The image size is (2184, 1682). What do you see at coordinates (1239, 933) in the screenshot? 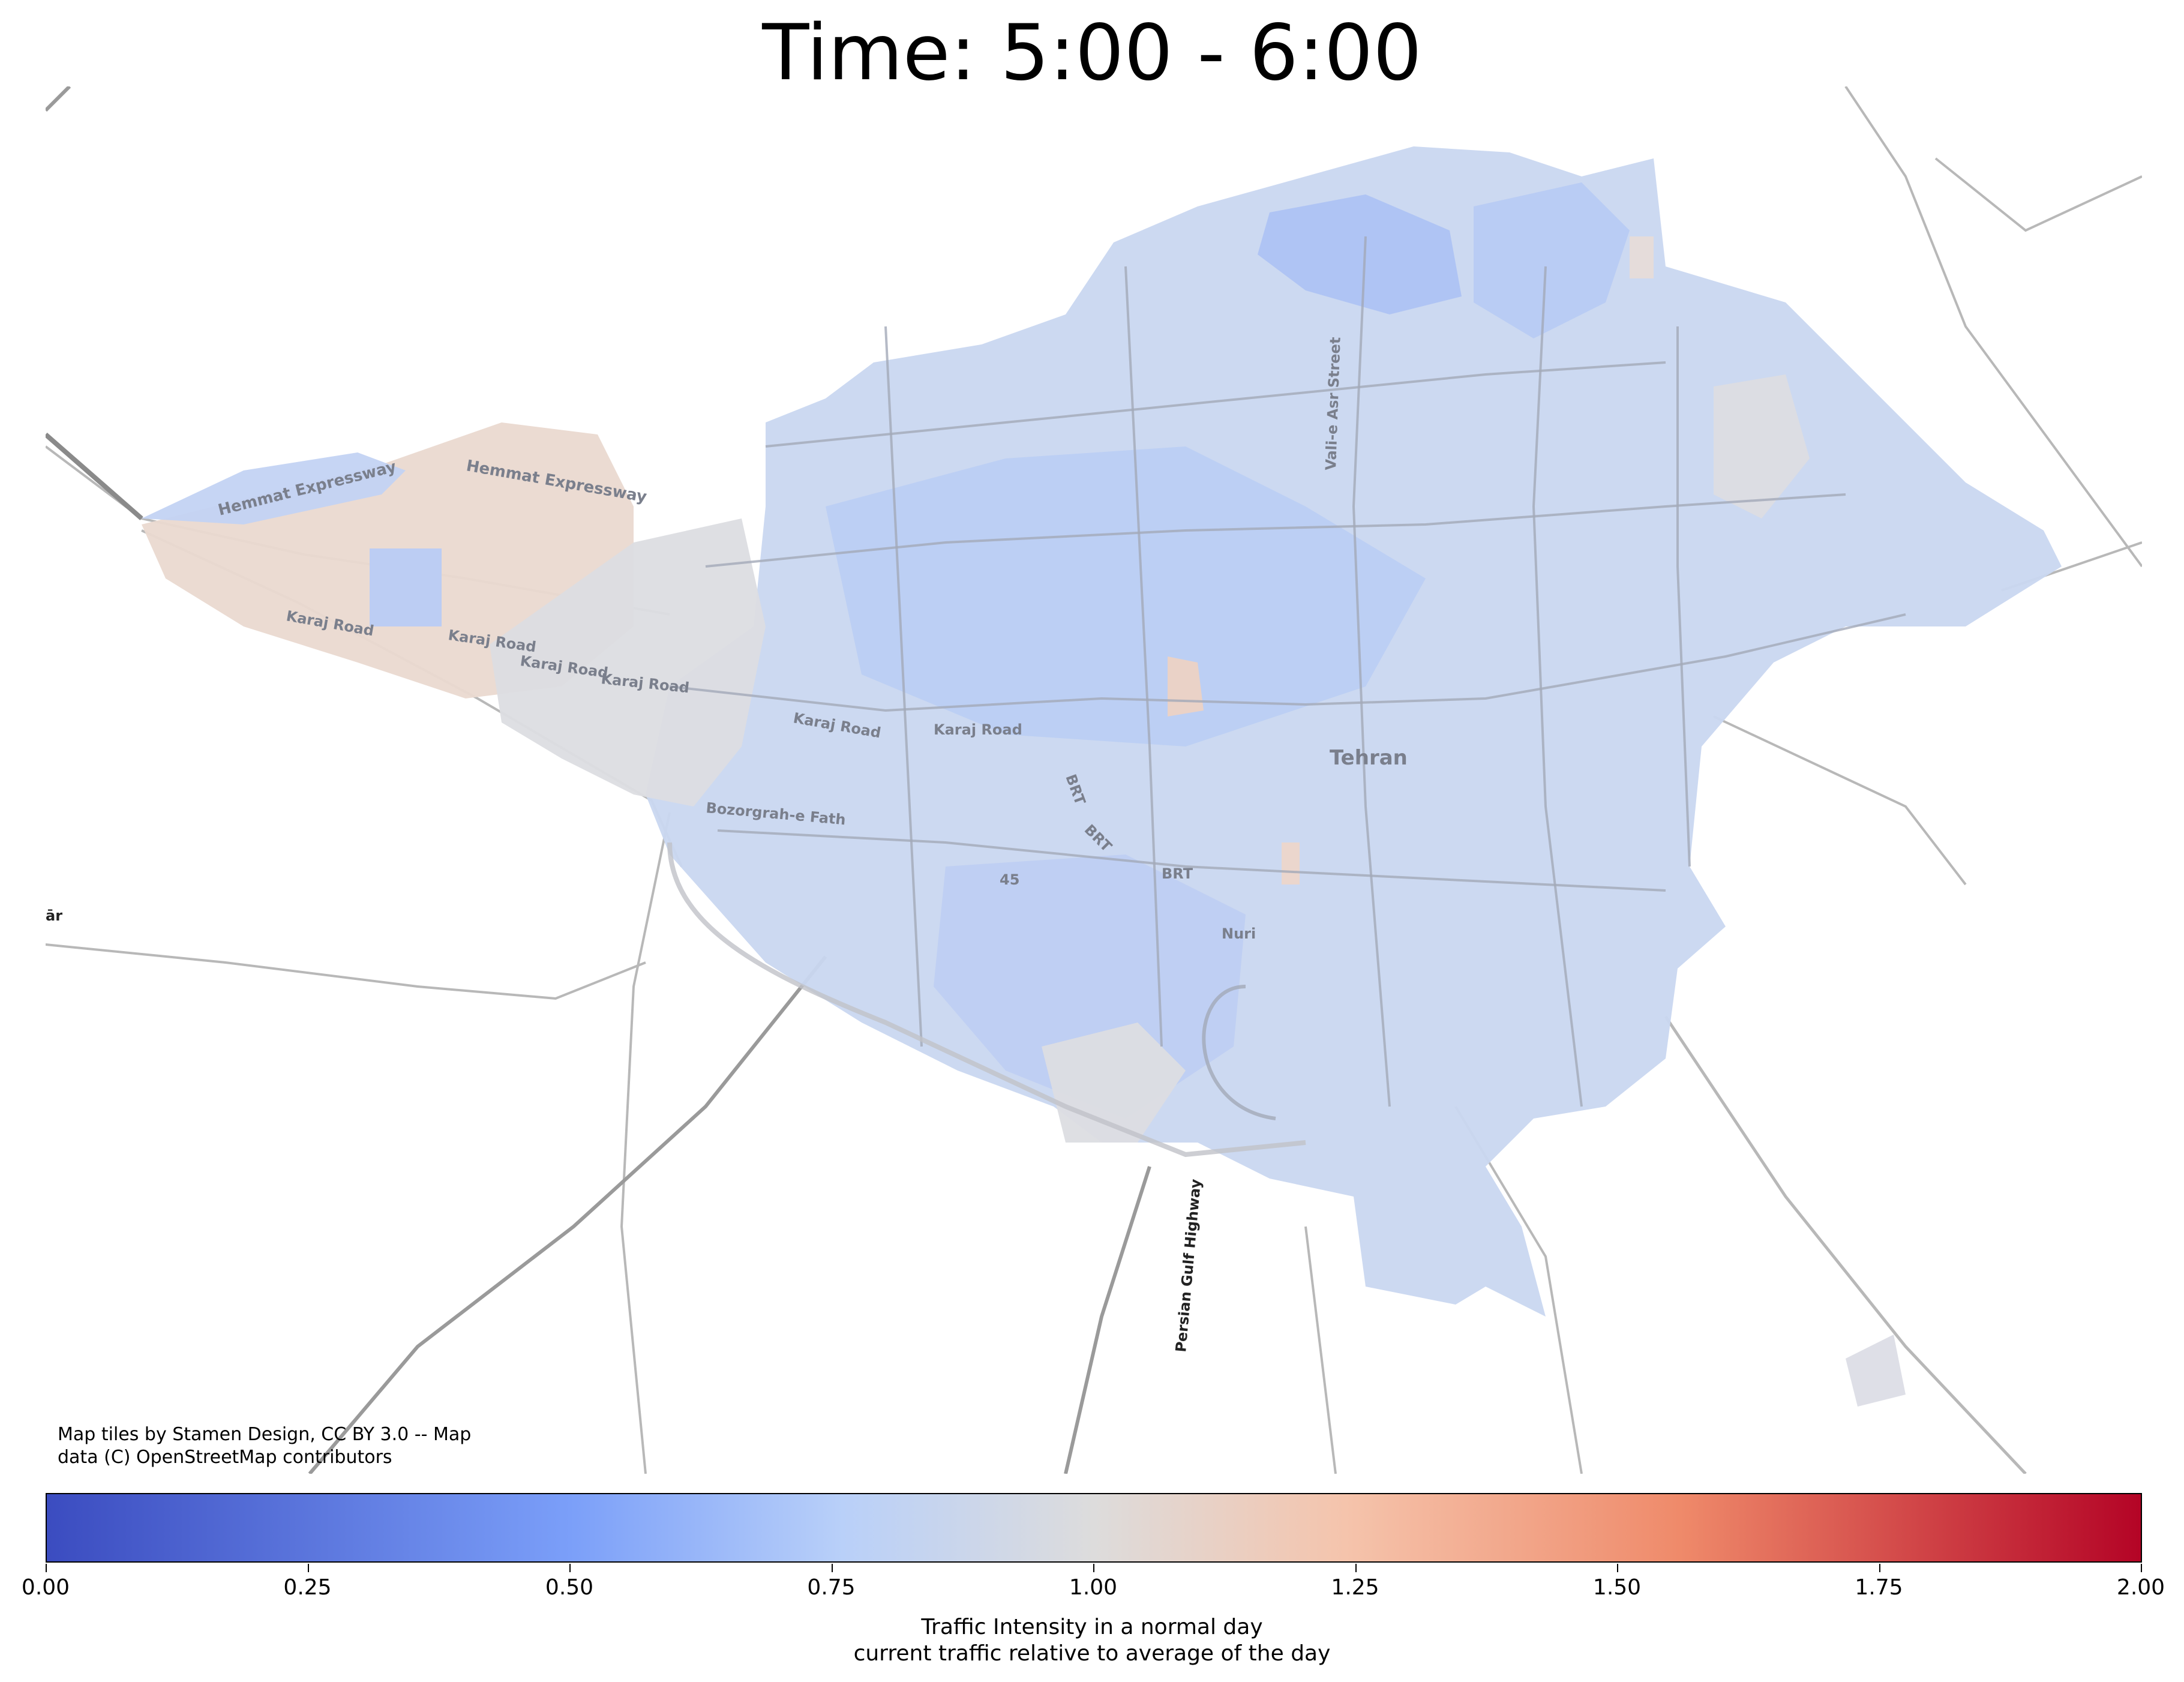
I see `label-nuri: Nuri` at bounding box center [1239, 933].